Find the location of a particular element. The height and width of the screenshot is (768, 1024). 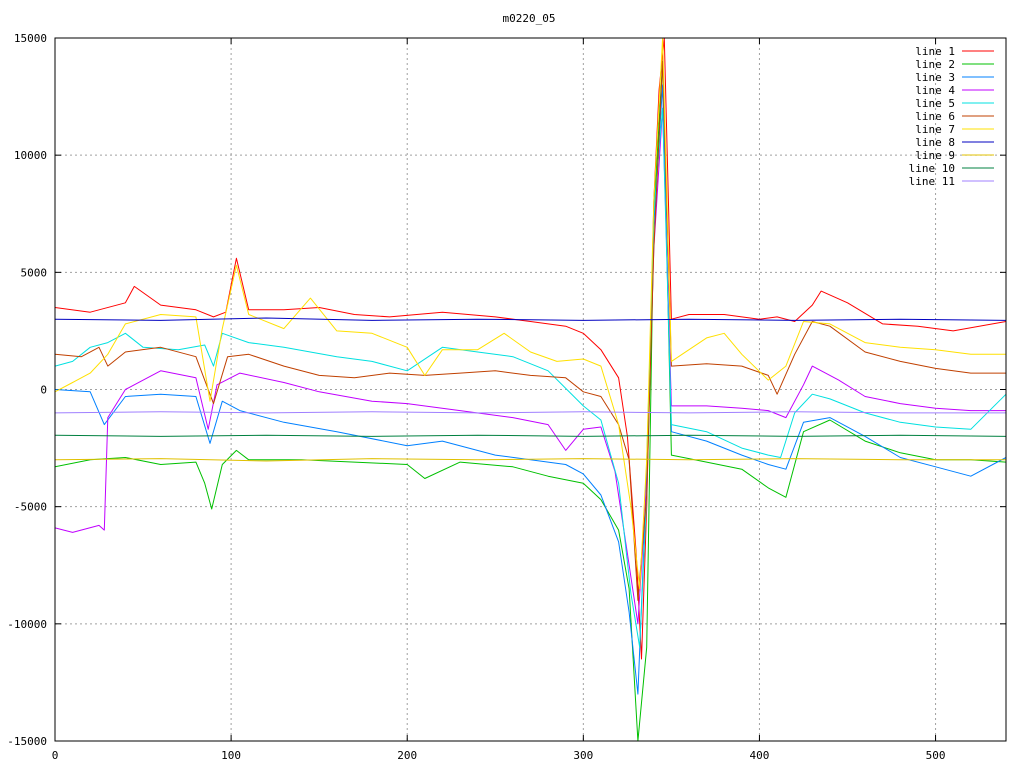

legend-label: line 10 is located at coordinates (932, 168).